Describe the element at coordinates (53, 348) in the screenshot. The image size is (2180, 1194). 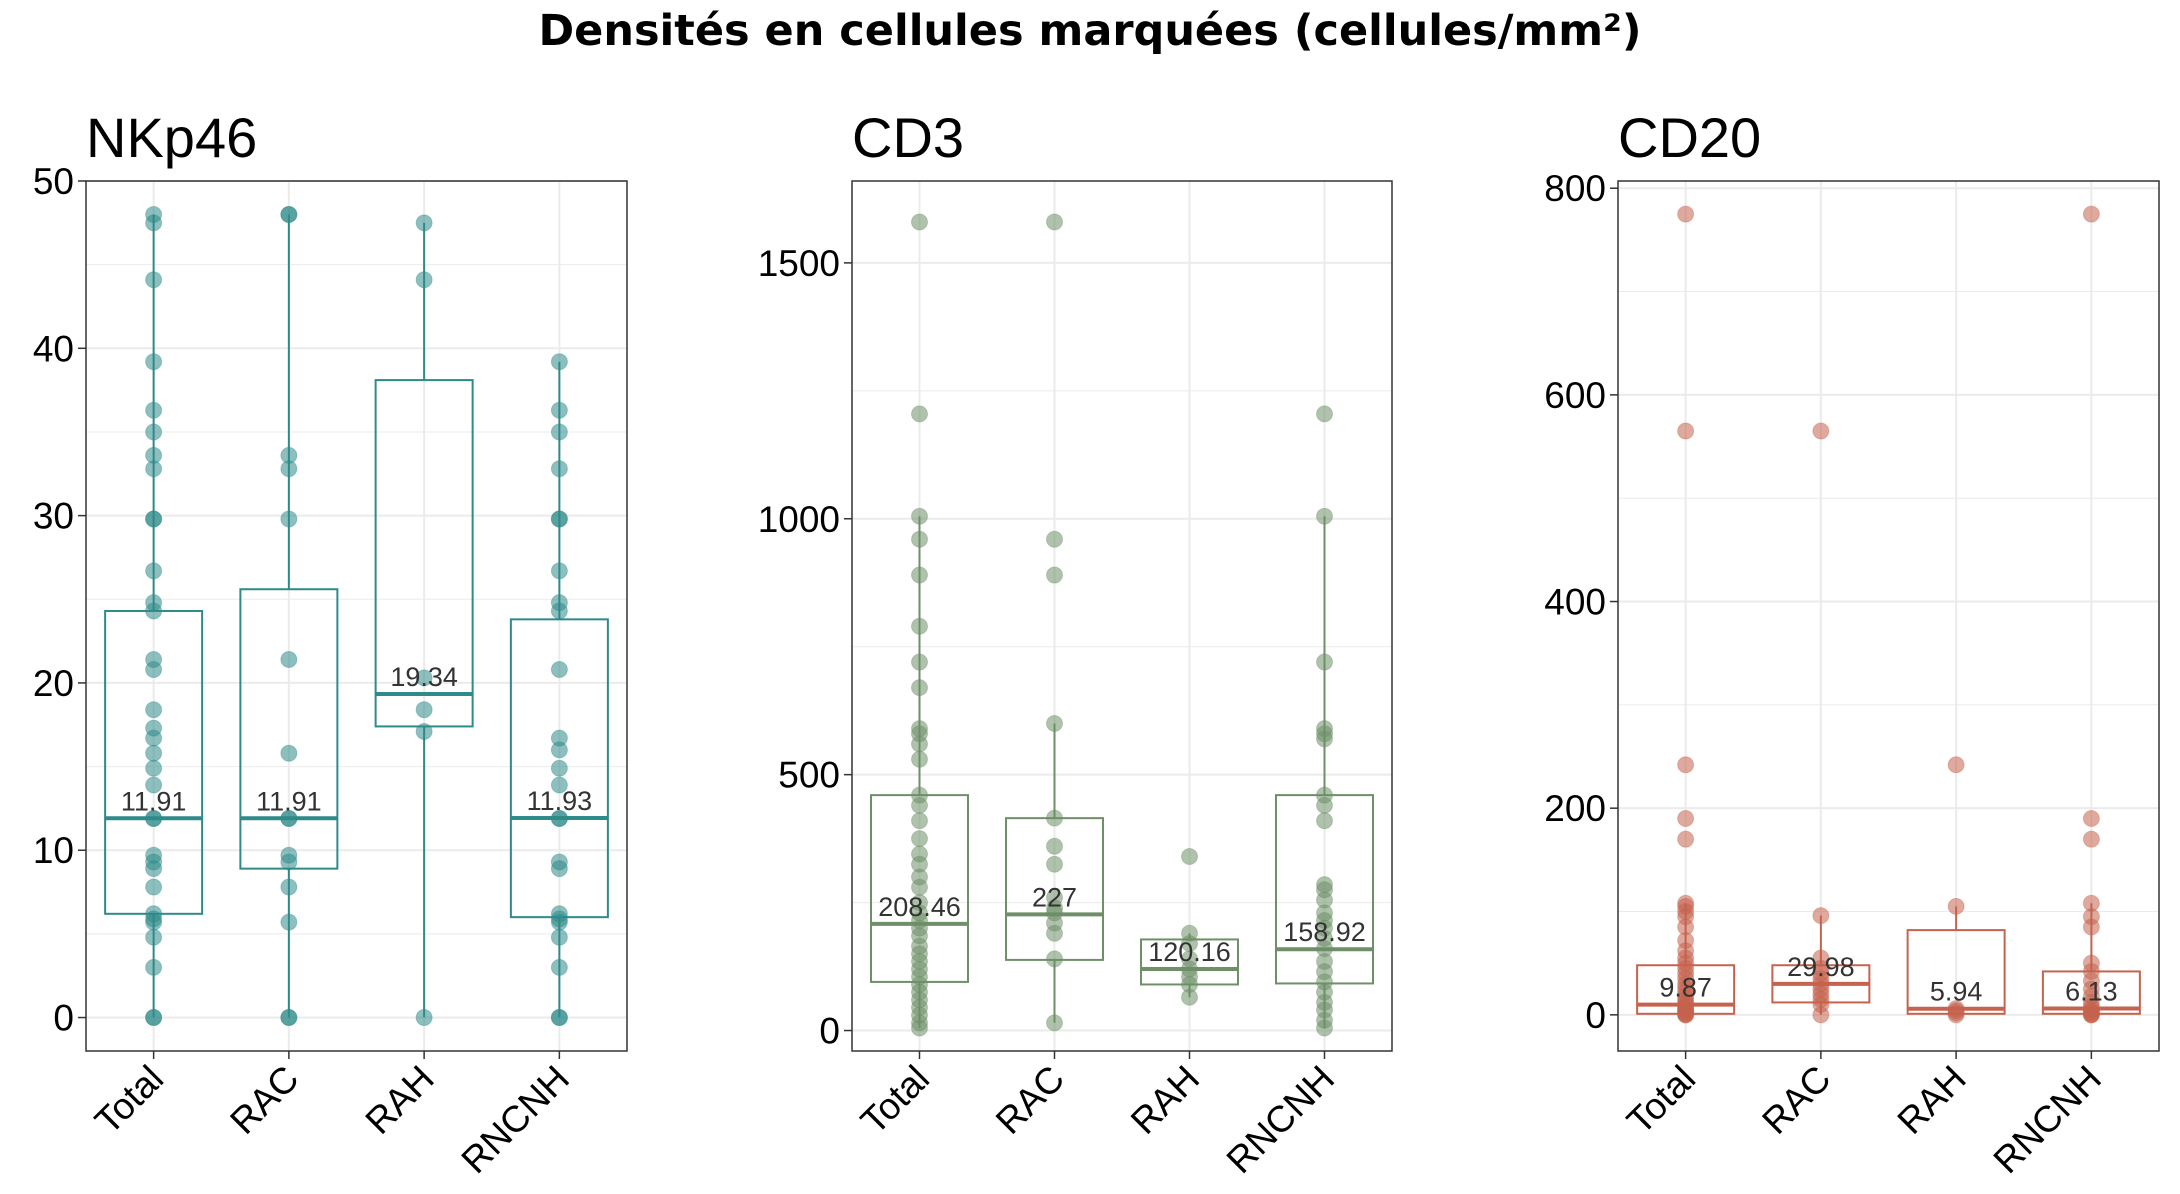
I see `y-tick-label: 40` at that location.